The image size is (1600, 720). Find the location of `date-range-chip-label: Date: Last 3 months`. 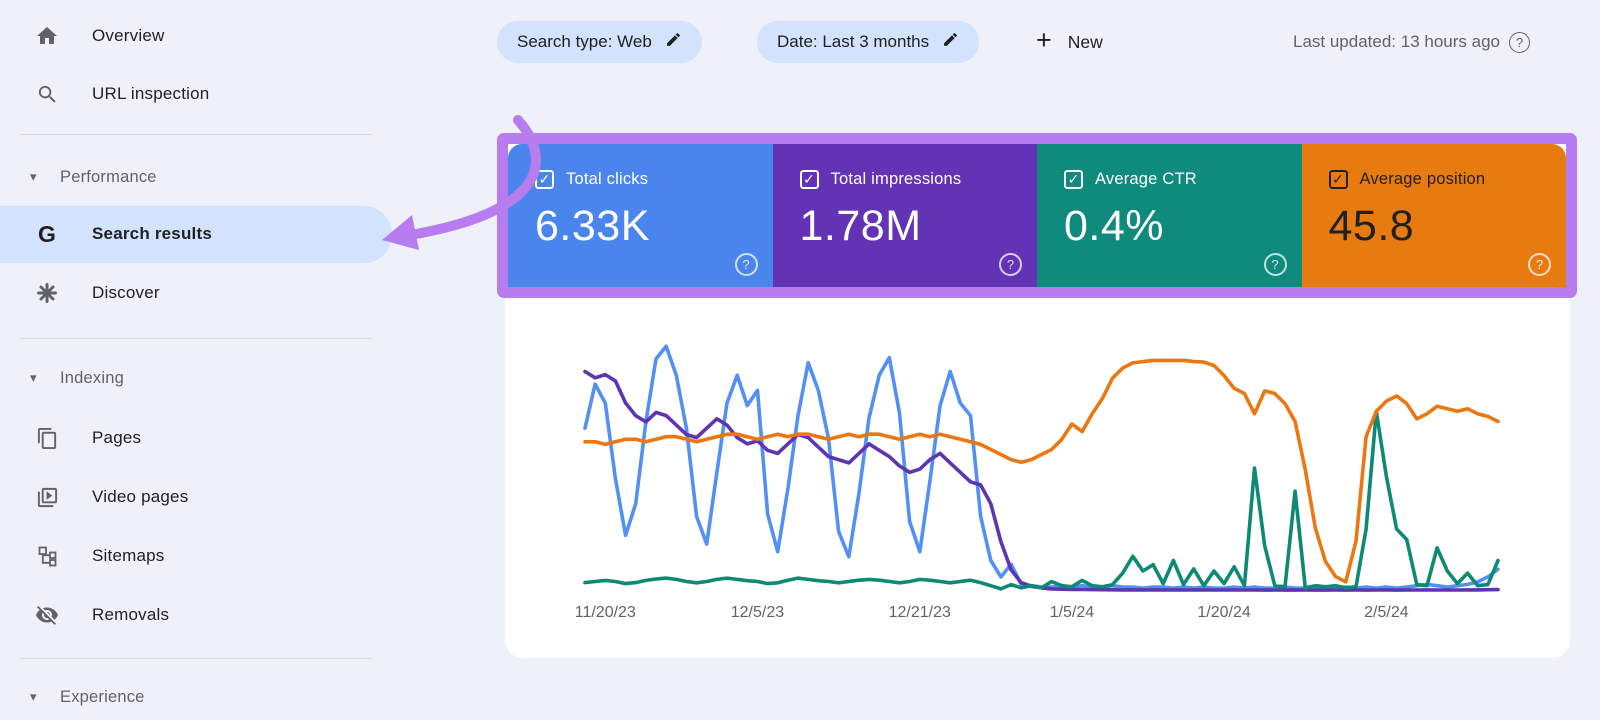

date-range-chip-label: Date: Last 3 months is located at coordinates (853, 41).